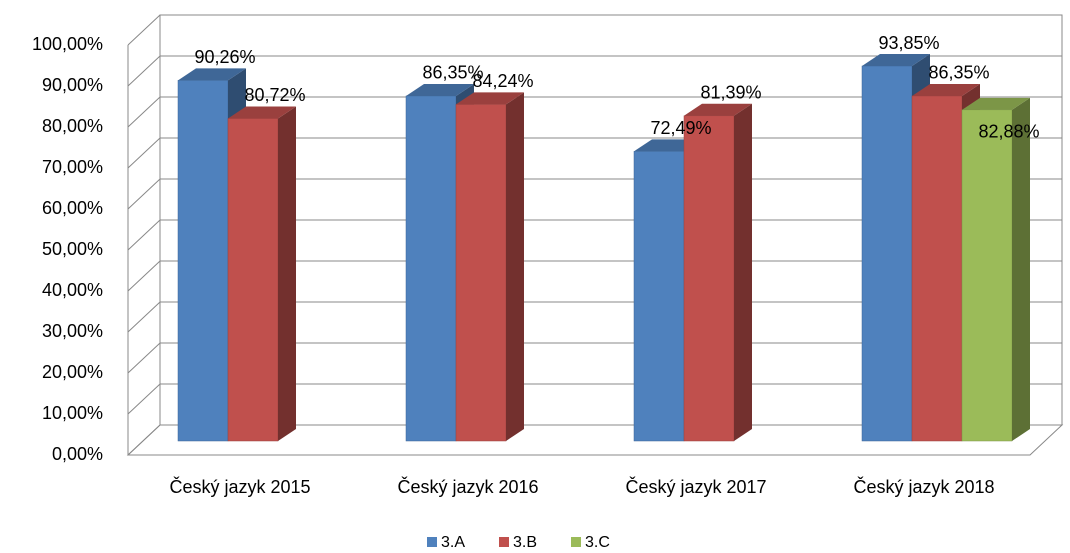  Describe the element at coordinates (72, 167) in the screenshot. I see `y-tick-label: 70,00%` at that location.